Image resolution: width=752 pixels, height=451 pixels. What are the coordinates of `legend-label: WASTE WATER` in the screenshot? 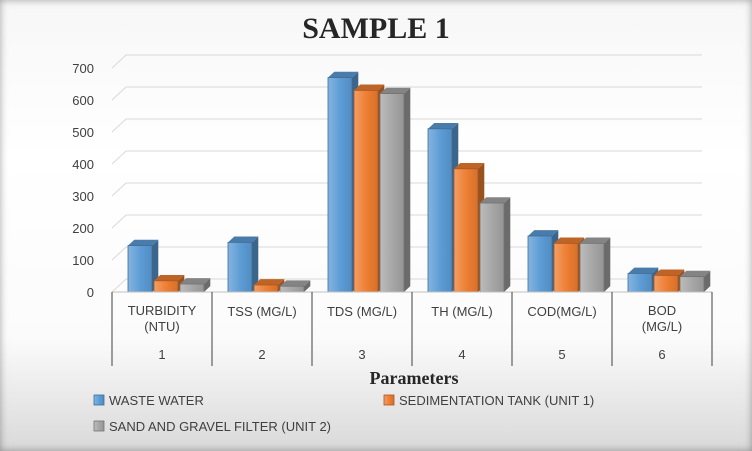 It's located at (156, 400).